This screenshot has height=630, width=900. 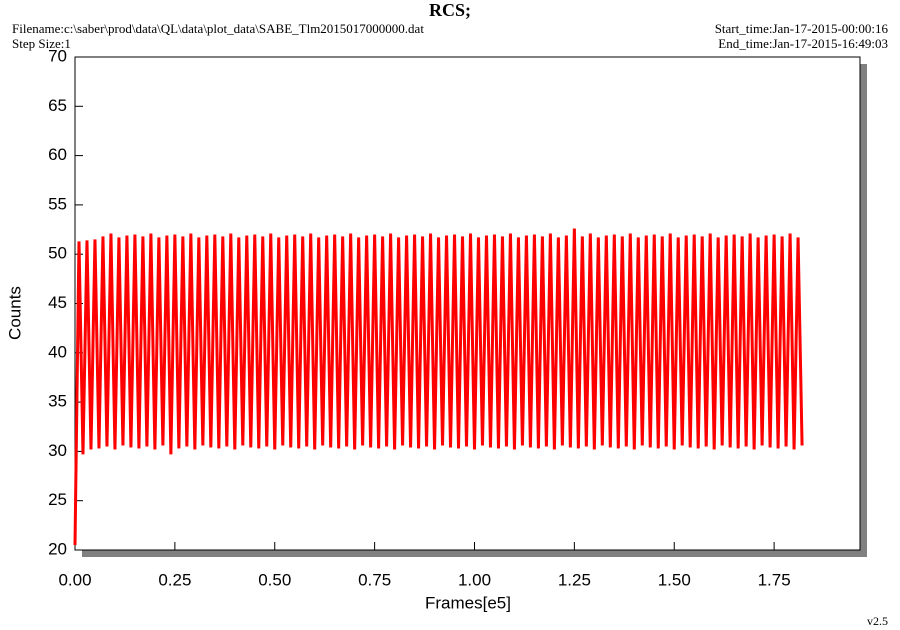 What do you see at coordinates (41, 43) in the screenshot?
I see `step-size: Step Size:1` at bounding box center [41, 43].